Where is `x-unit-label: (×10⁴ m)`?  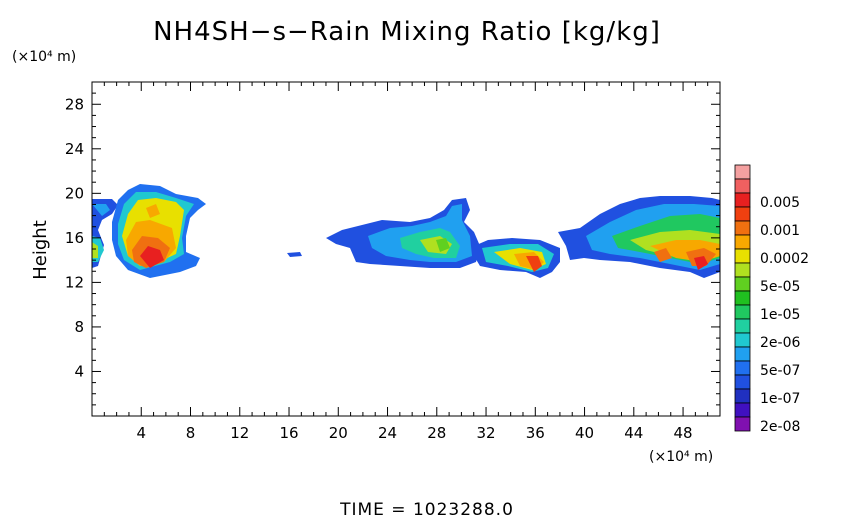 x-unit-label: (×10⁴ m) is located at coordinates (681, 457).